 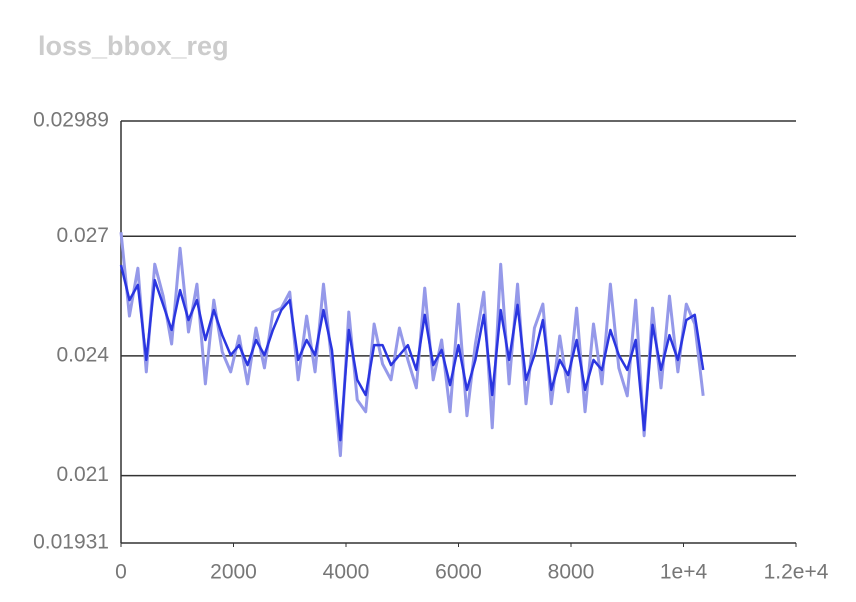 I want to click on x-tick-label: 6000, so click(x=458, y=572).